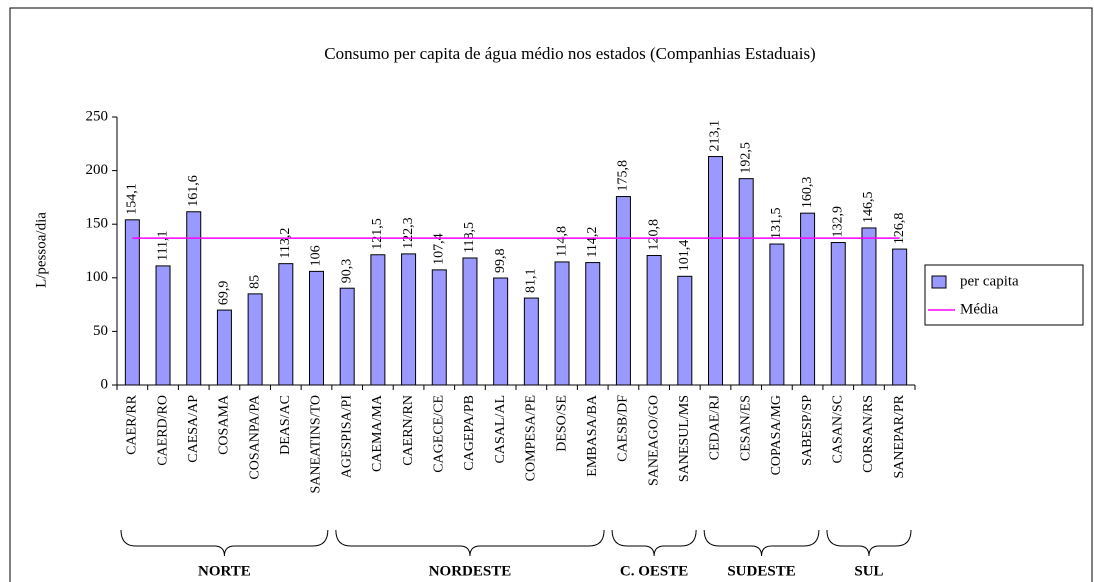 The image size is (1094, 582). Describe the element at coordinates (623, 176) in the screenshot. I see `value-label: 175,8` at that location.